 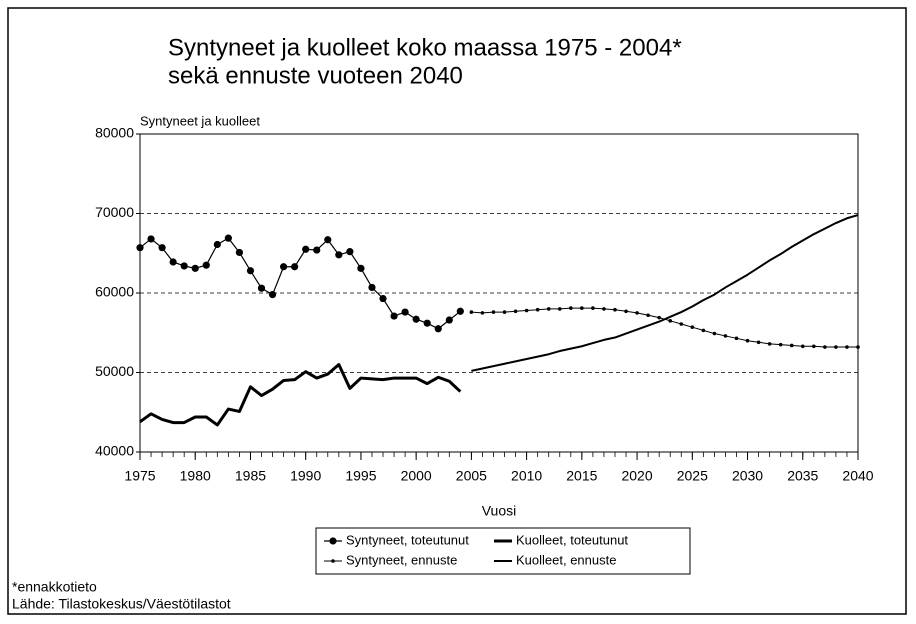 What do you see at coordinates (250, 476) in the screenshot?
I see `x-tick-label: 1985` at bounding box center [250, 476].